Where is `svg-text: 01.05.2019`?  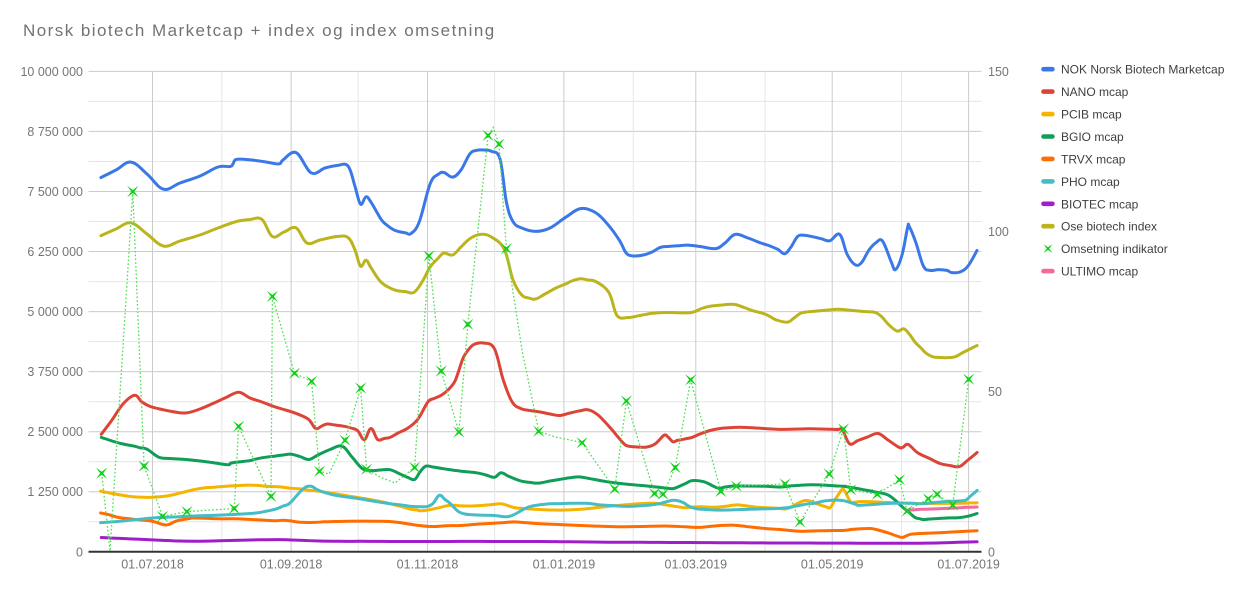 svg-text: 01.05.2019 is located at coordinates (832, 565).